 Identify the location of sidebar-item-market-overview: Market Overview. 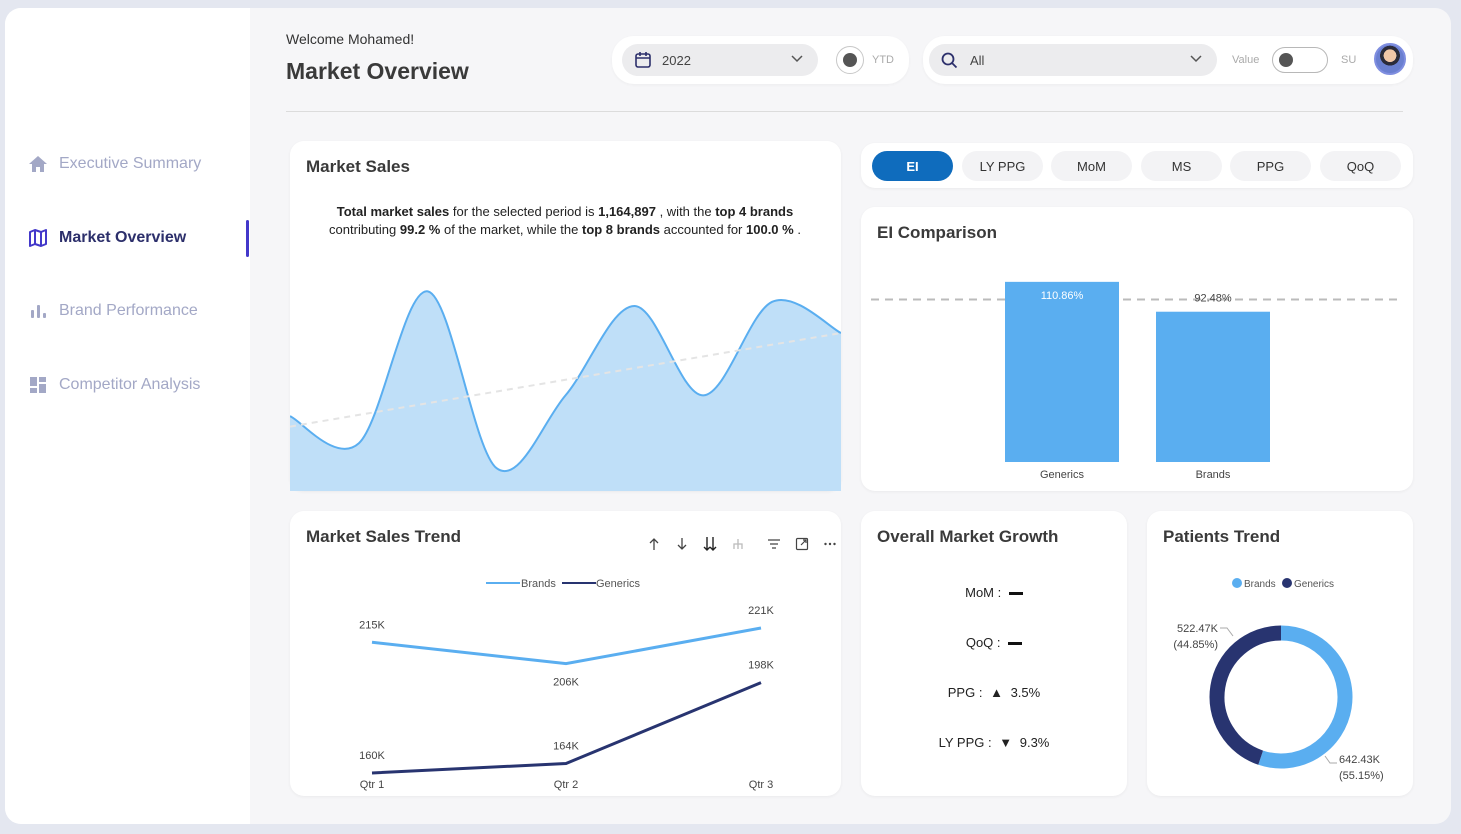
(106, 238).